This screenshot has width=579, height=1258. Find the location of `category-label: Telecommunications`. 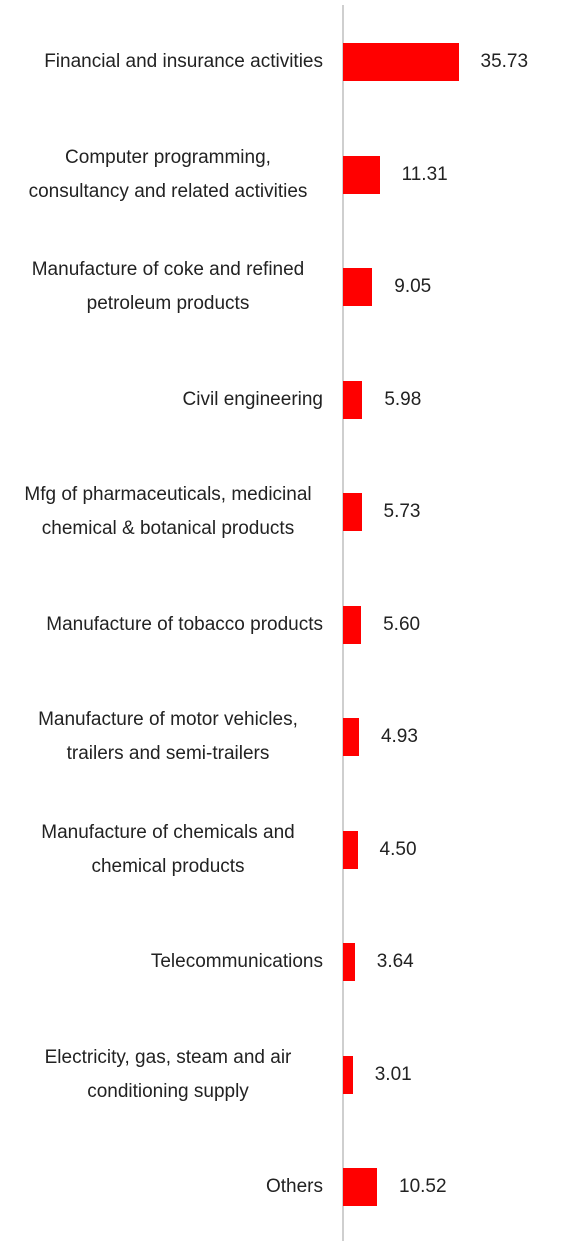

category-label: Telecommunications is located at coordinates (168, 962).